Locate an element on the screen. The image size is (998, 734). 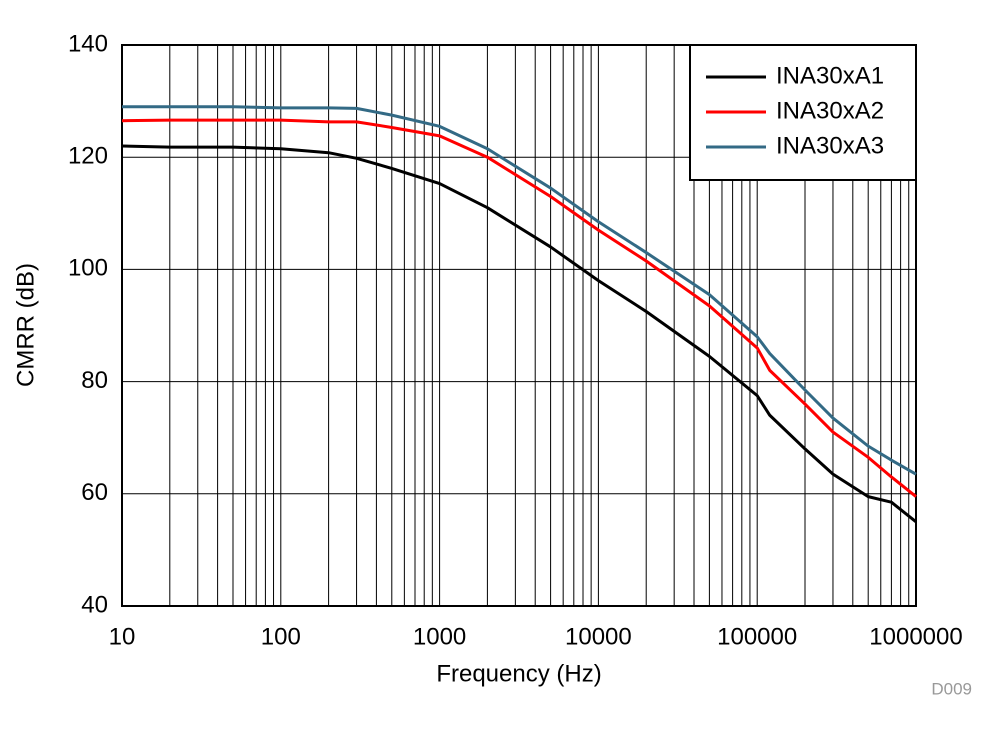
y-axis-label: CMRR (dB) is located at coordinates (25, 325).